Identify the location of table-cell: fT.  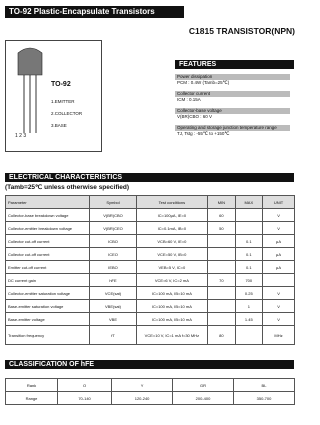
(113, 335).